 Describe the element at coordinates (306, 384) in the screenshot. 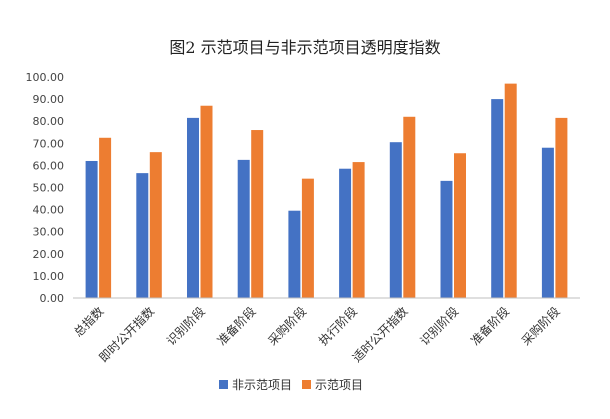

I see `legend-swatch-demo` at that location.